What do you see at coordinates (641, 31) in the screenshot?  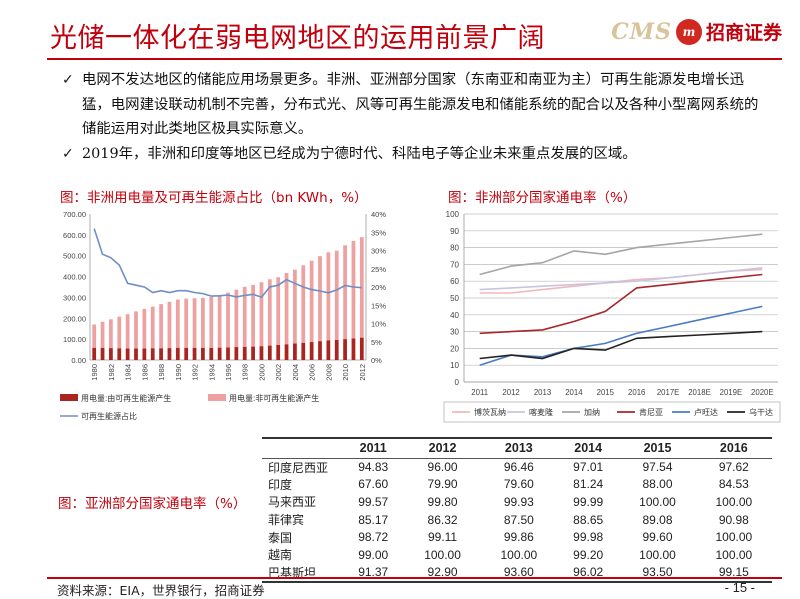 I see `logo-cms-text: CMS` at bounding box center [641, 31].